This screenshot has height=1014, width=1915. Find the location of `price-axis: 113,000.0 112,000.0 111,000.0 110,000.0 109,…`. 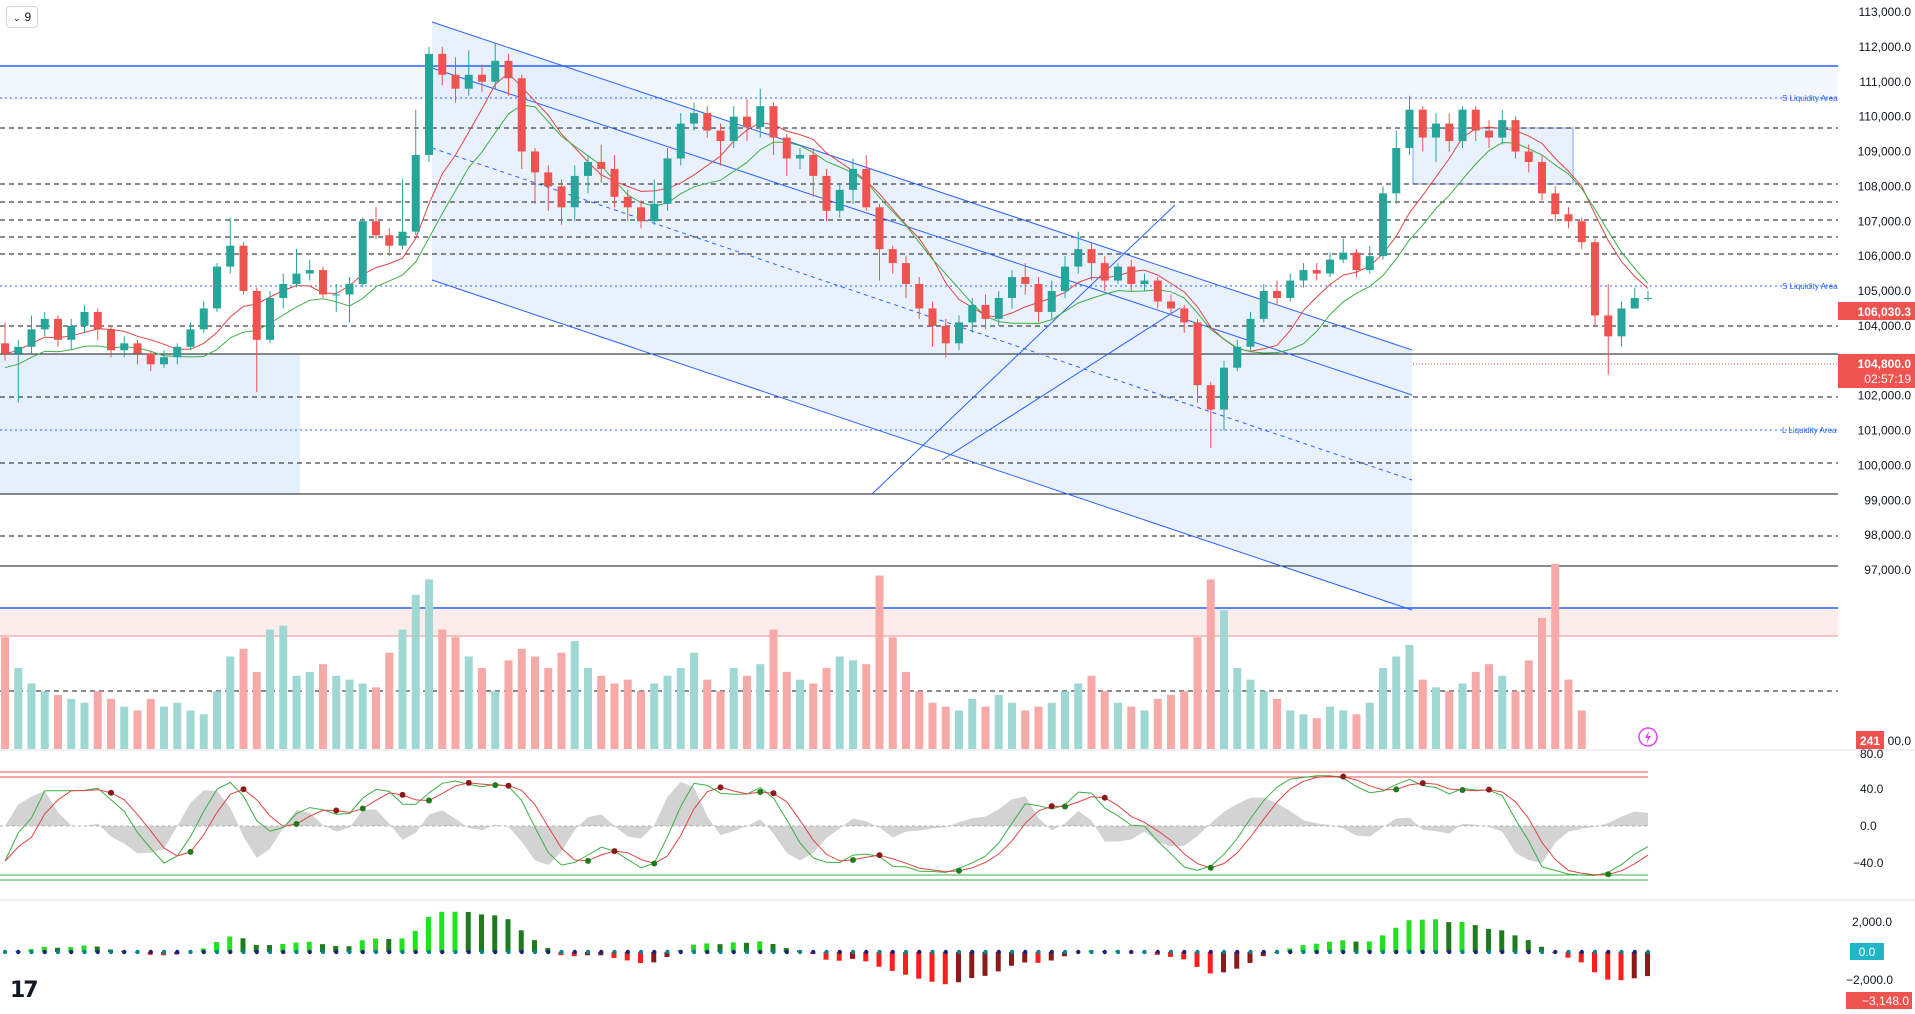

price-axis: 113,000.0 112,000.0 111,000.0 110,000.0 109,… is located at coordinates (1885, 291).